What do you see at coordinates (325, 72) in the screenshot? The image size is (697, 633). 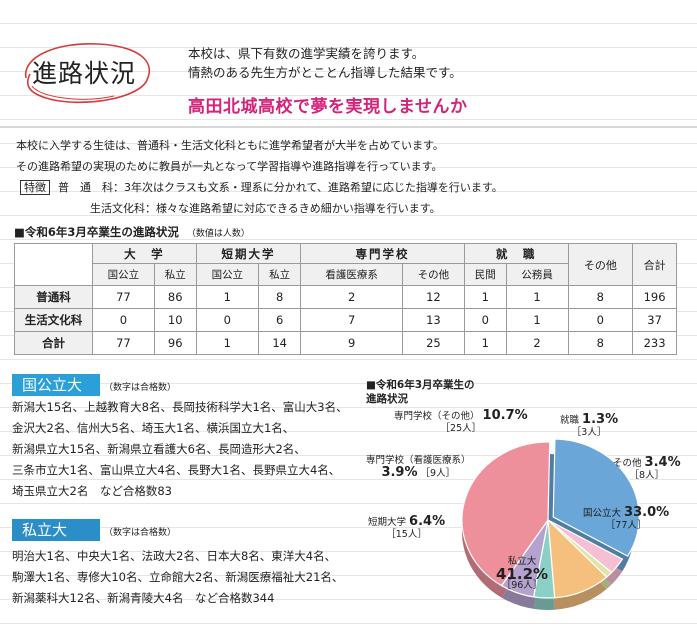 I see `intro-line: 情熱のある先生方がとことん指導した結果です。` at bounding box center [325, 72].